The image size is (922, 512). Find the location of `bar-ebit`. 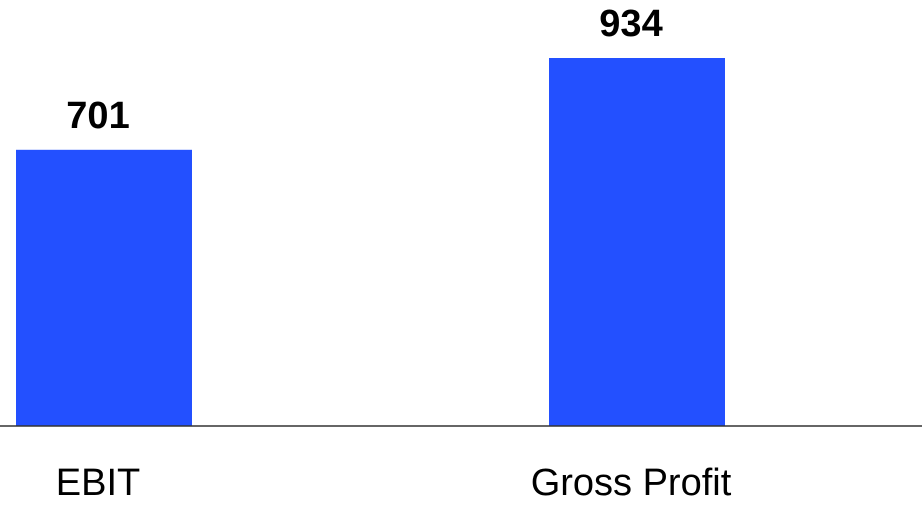

bar-ebit is located at coordinates (104, 287).